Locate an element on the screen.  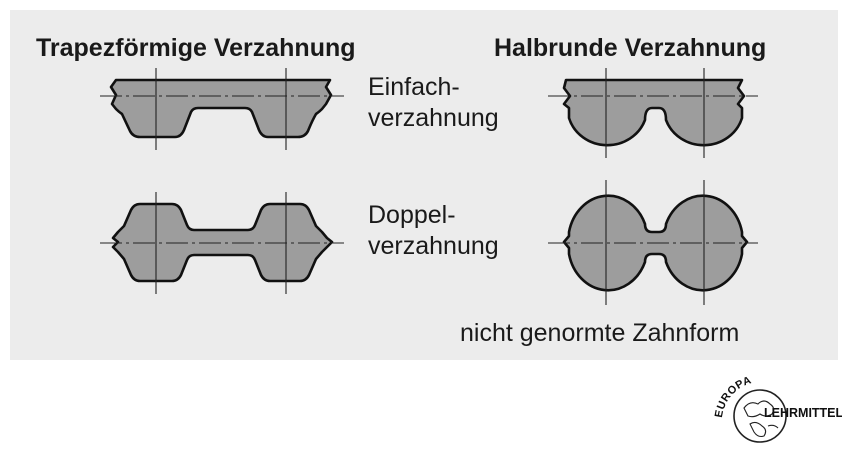
heading-trapezoidal: Trapezförmige Verzahnung is located at coordinates (196, 48).